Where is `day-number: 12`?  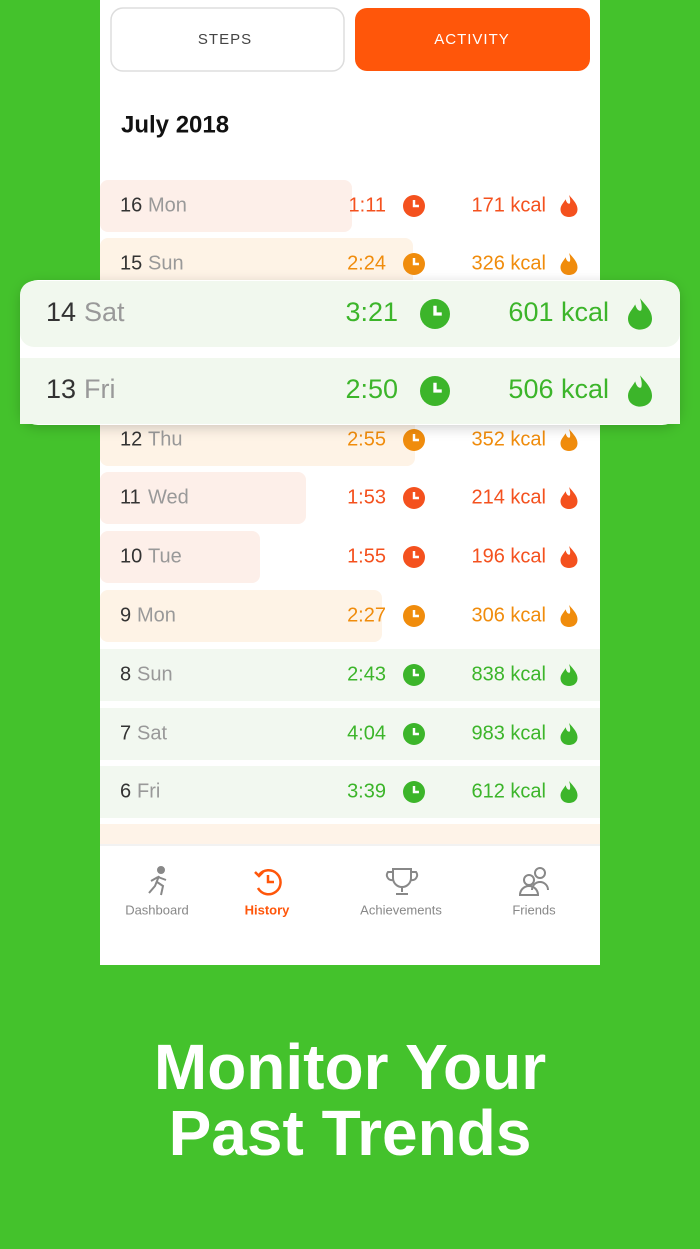 day-number: 12 is located at coordinates (131, 439).